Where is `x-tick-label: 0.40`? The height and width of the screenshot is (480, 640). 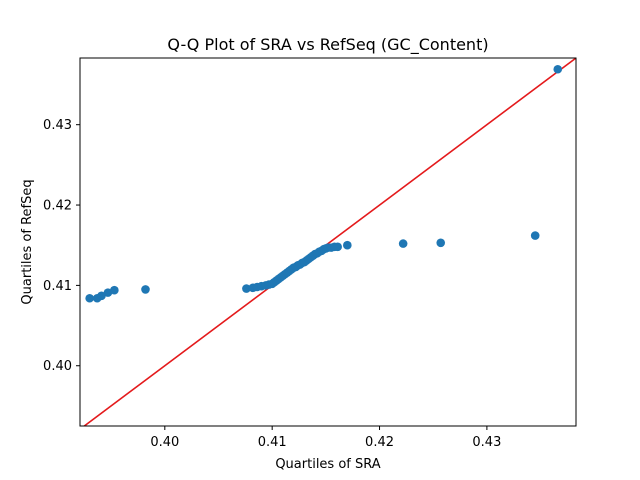 x-tick-label: 0.40 is located at coordinates (164, 442).